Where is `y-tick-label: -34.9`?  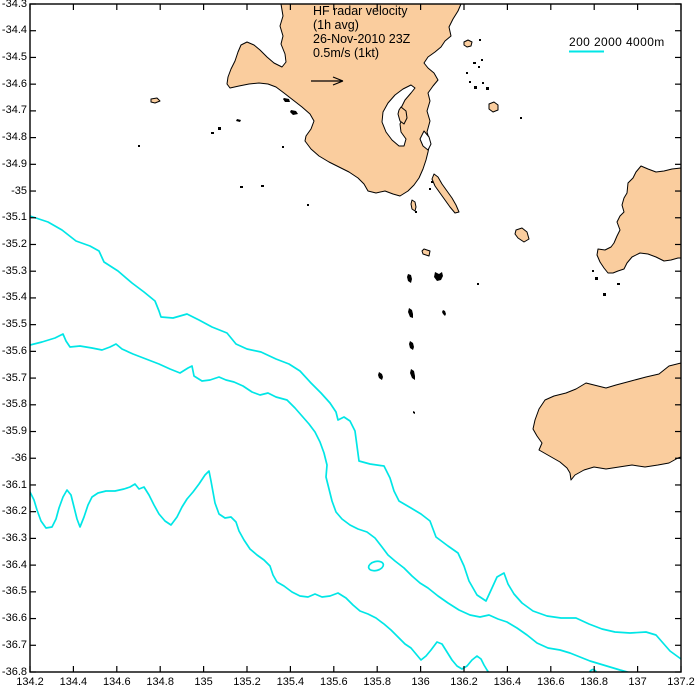
y-tick-label: -34.9 is located at coordinates (14, 163).